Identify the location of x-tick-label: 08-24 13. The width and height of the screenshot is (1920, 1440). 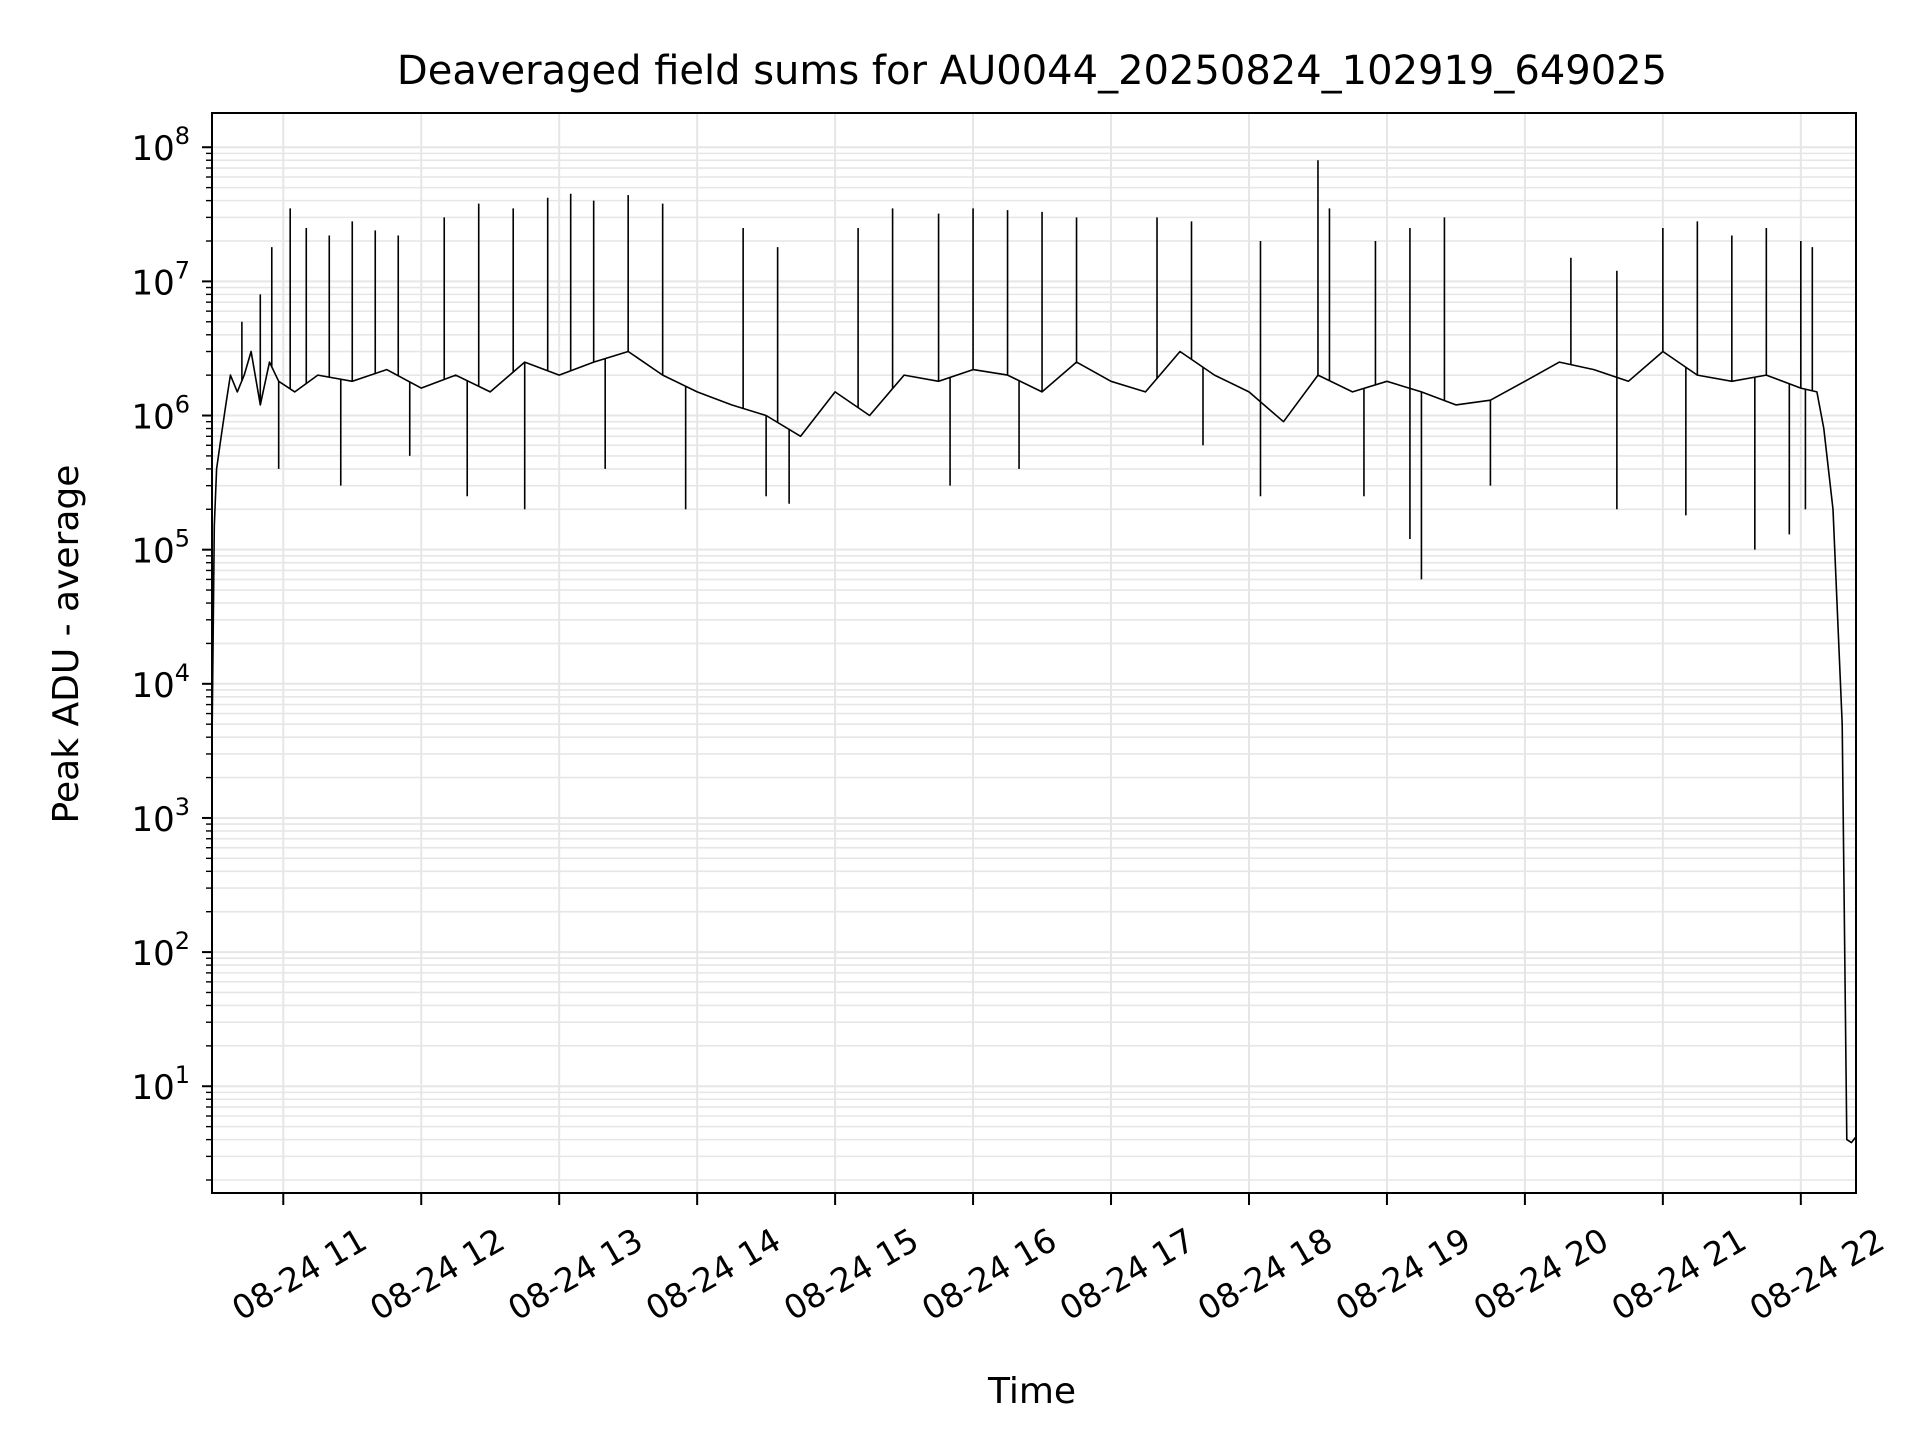
(575, 1274).